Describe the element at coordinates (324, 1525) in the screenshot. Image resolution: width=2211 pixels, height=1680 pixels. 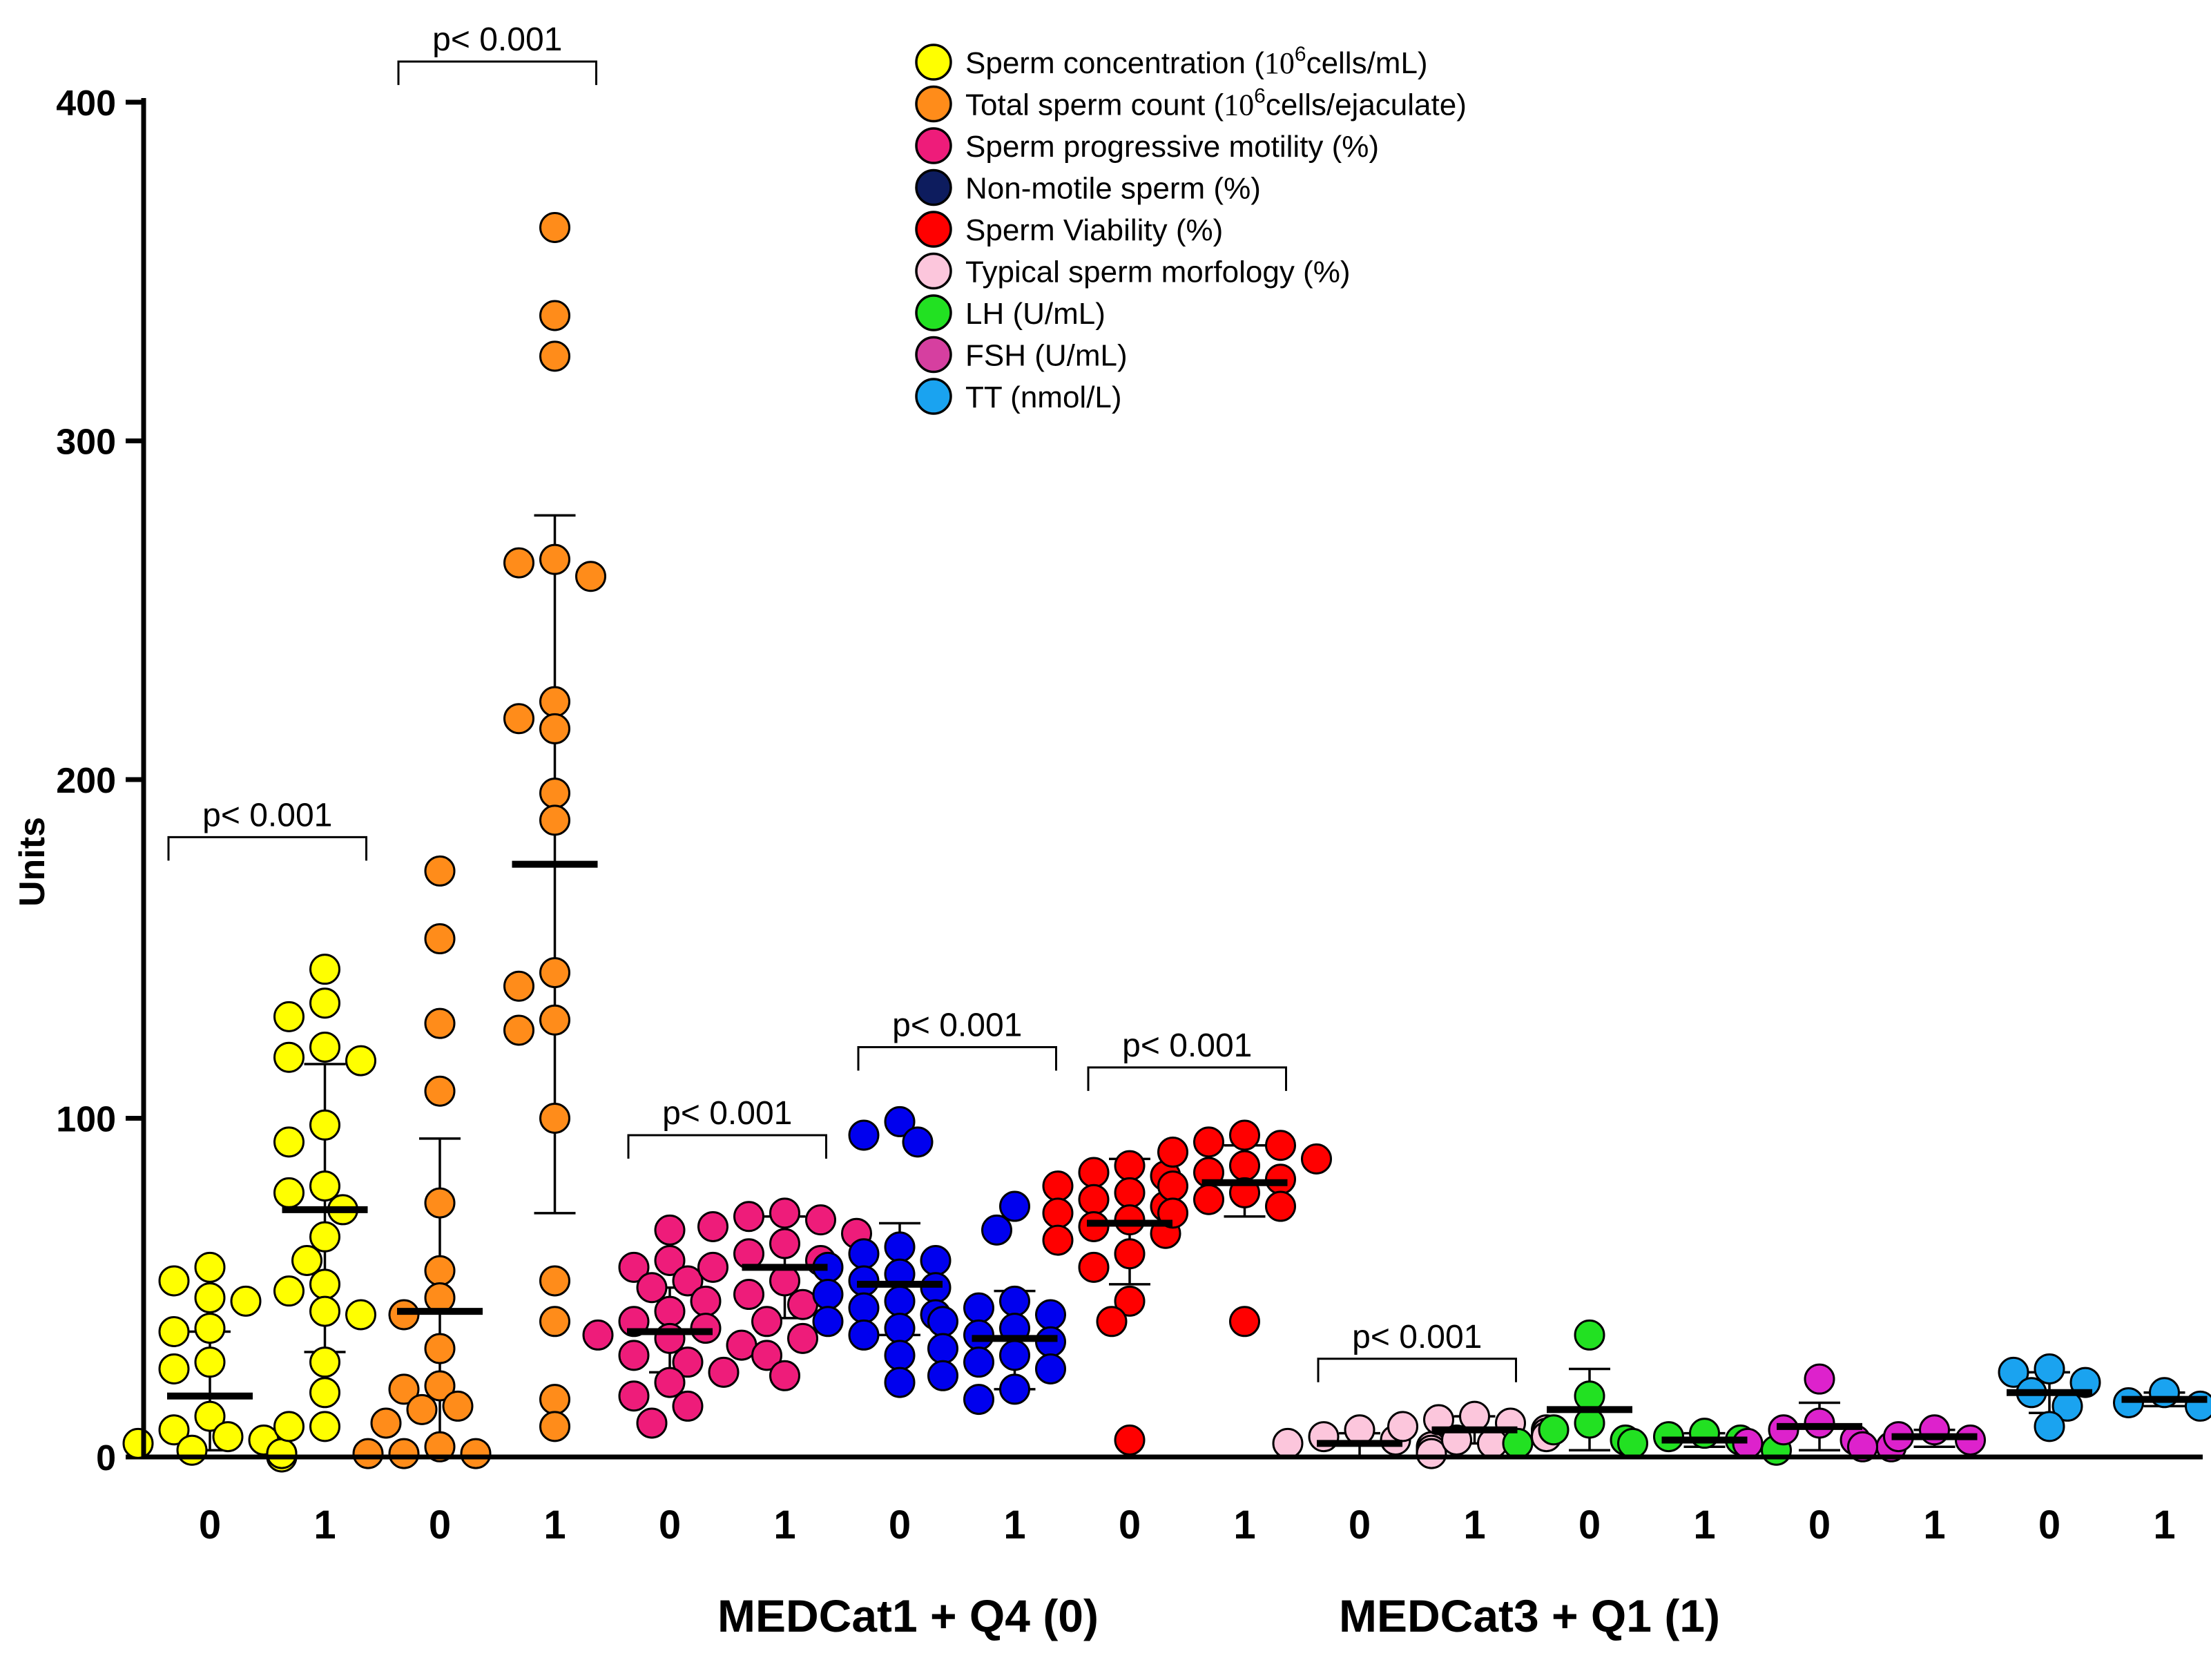
I see `x-tick-label-1: 1` at that location.